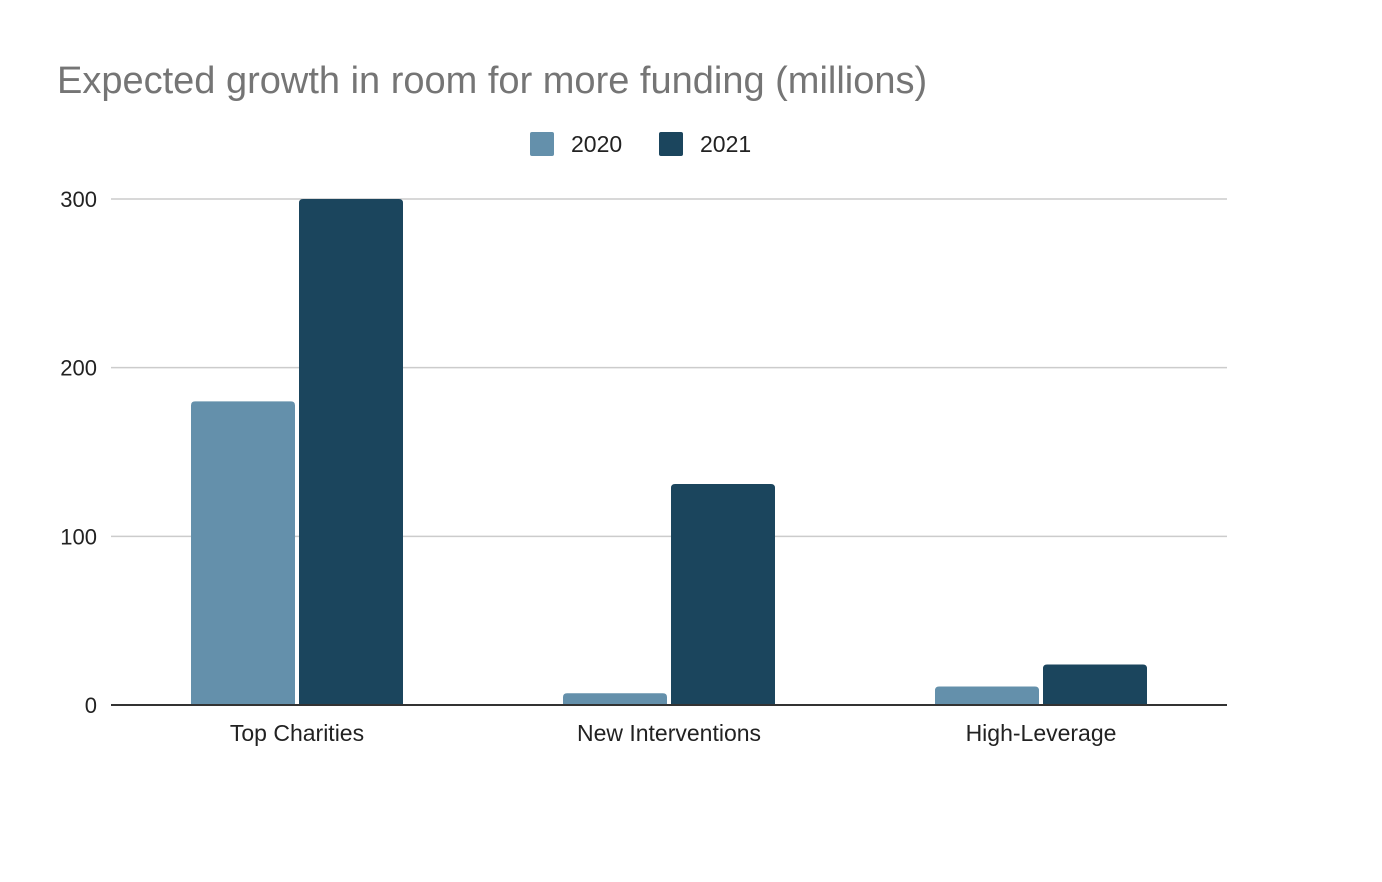 Image resolution: width=1382 pixels, height=882 pixels. What do you see at coordinates (723, 594) in the screenshot?
I see `bar-2021-new-interventions` at bounding box center [723, 594].